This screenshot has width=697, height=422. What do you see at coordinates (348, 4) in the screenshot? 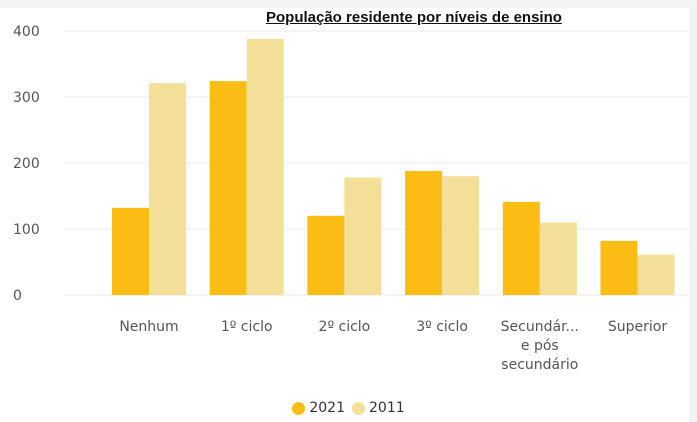
I see `top-border-strip` at bounding box center [348, 4].